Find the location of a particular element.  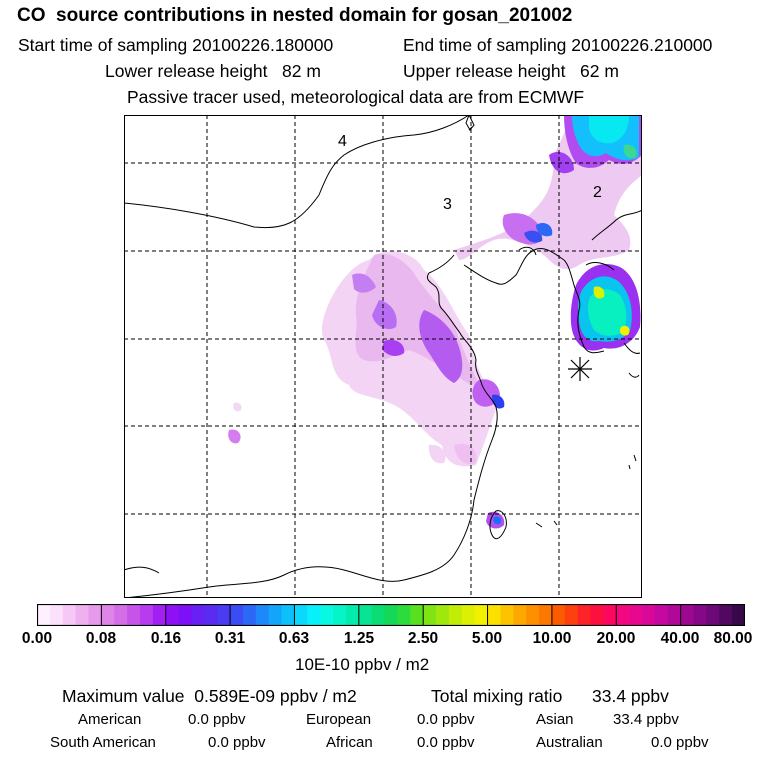

colorbar-label: 40.00 is located at coordinates (680, 638).